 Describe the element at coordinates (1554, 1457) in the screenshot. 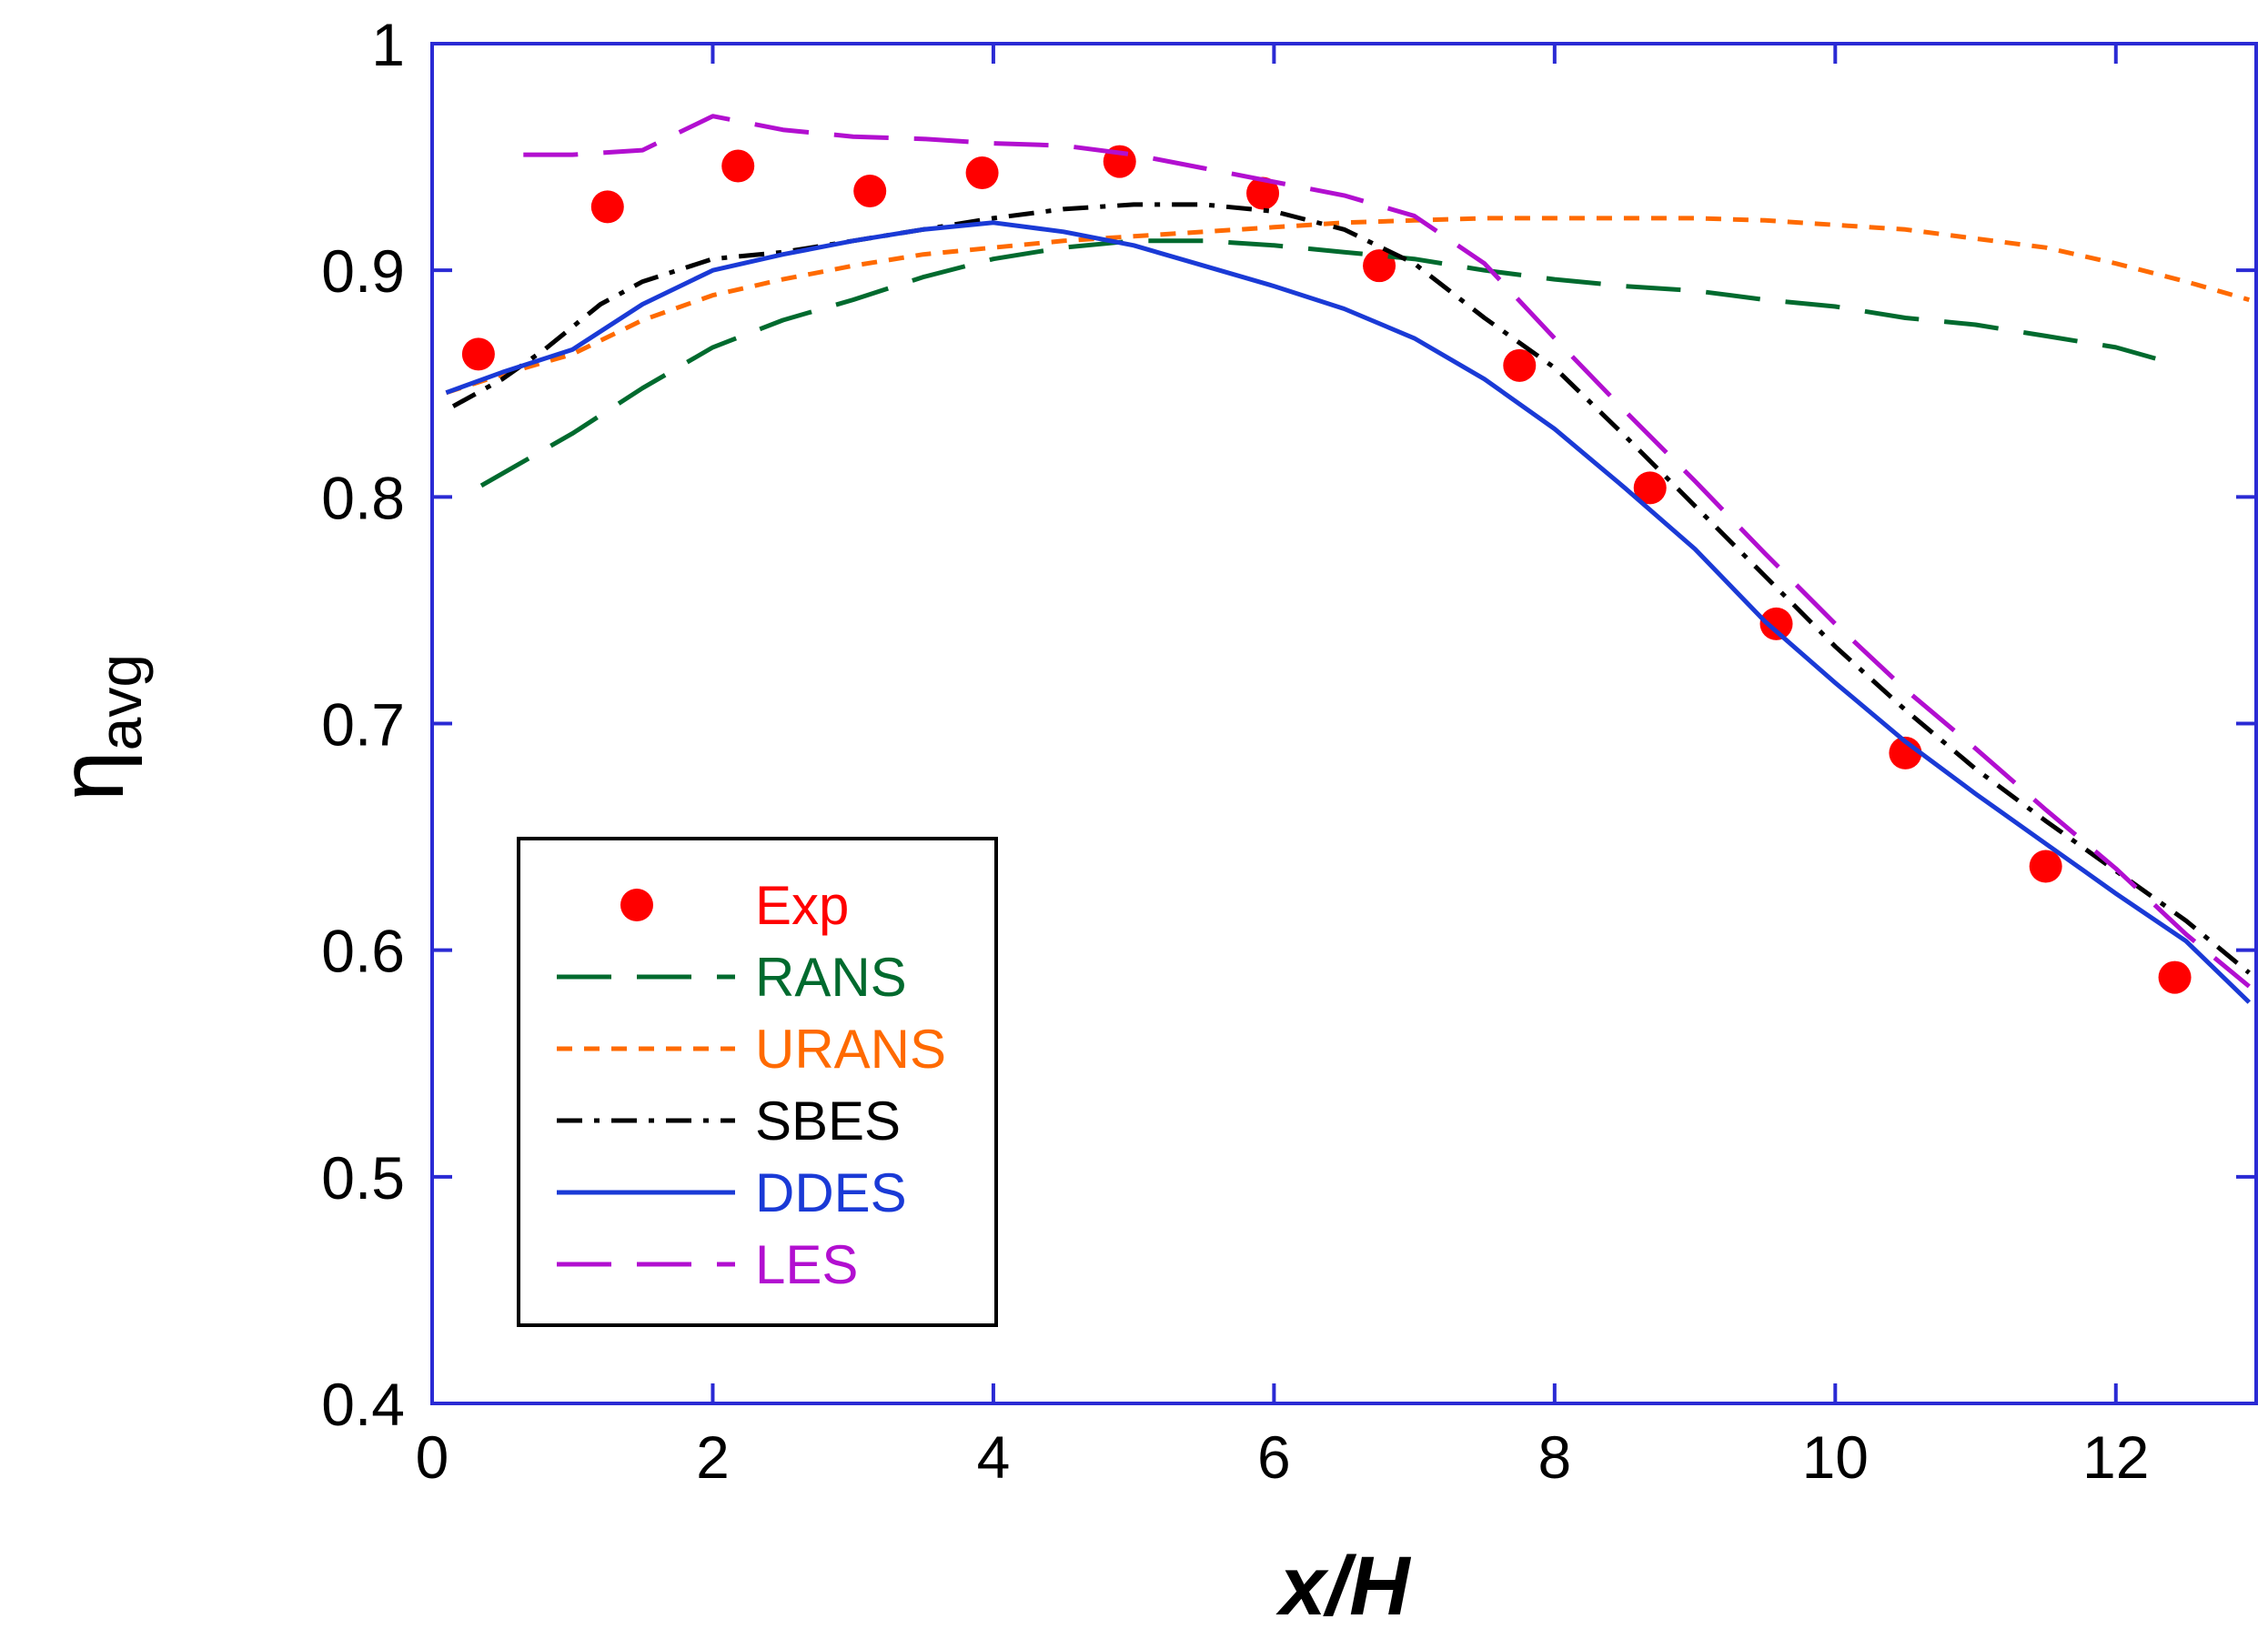

I see `x-tick-label: 8` at that location.